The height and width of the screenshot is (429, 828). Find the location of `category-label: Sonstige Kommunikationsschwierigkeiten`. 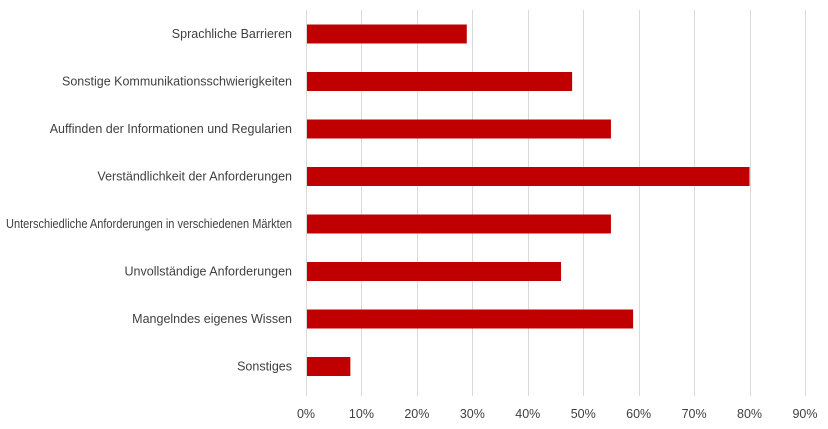

category-label: Sonstige Kommunikationsschwierigkeiten is located at coordinates (177, 82).